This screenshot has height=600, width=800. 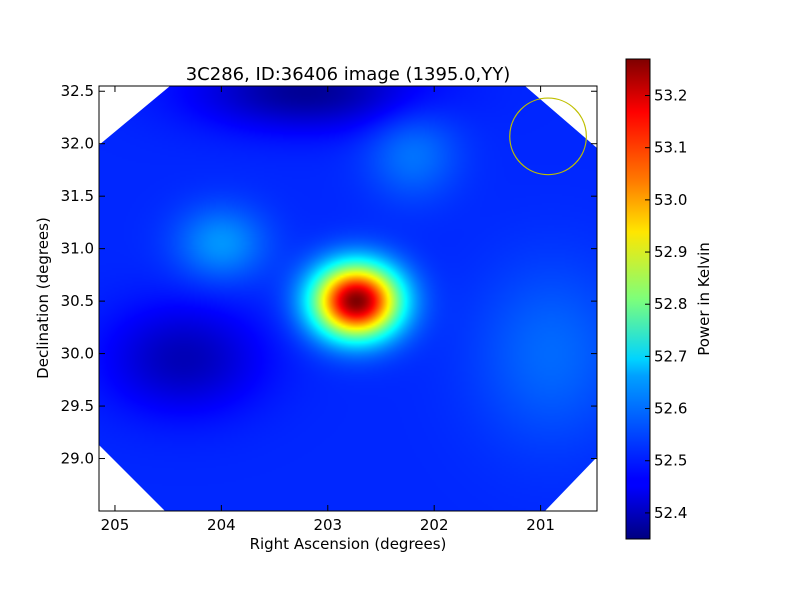 What do you see at coordinates (670, 148) in the screenshot?
I see `colorbar-tick-label: 53.1` at bounding box center [670, 148].